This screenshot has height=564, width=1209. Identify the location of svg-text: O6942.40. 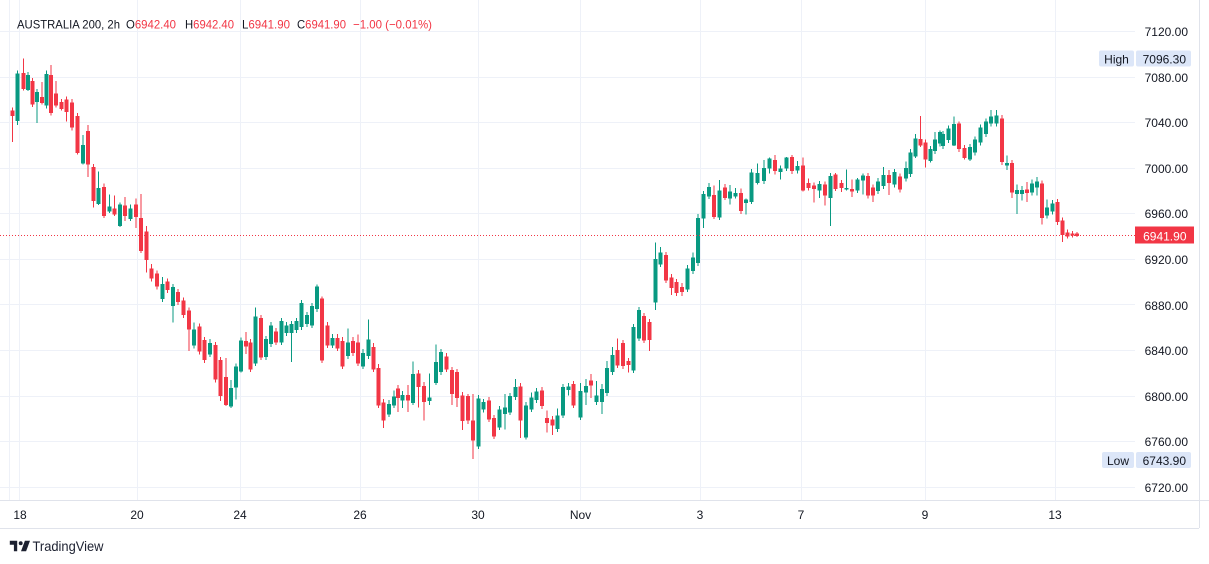
(151, 24).